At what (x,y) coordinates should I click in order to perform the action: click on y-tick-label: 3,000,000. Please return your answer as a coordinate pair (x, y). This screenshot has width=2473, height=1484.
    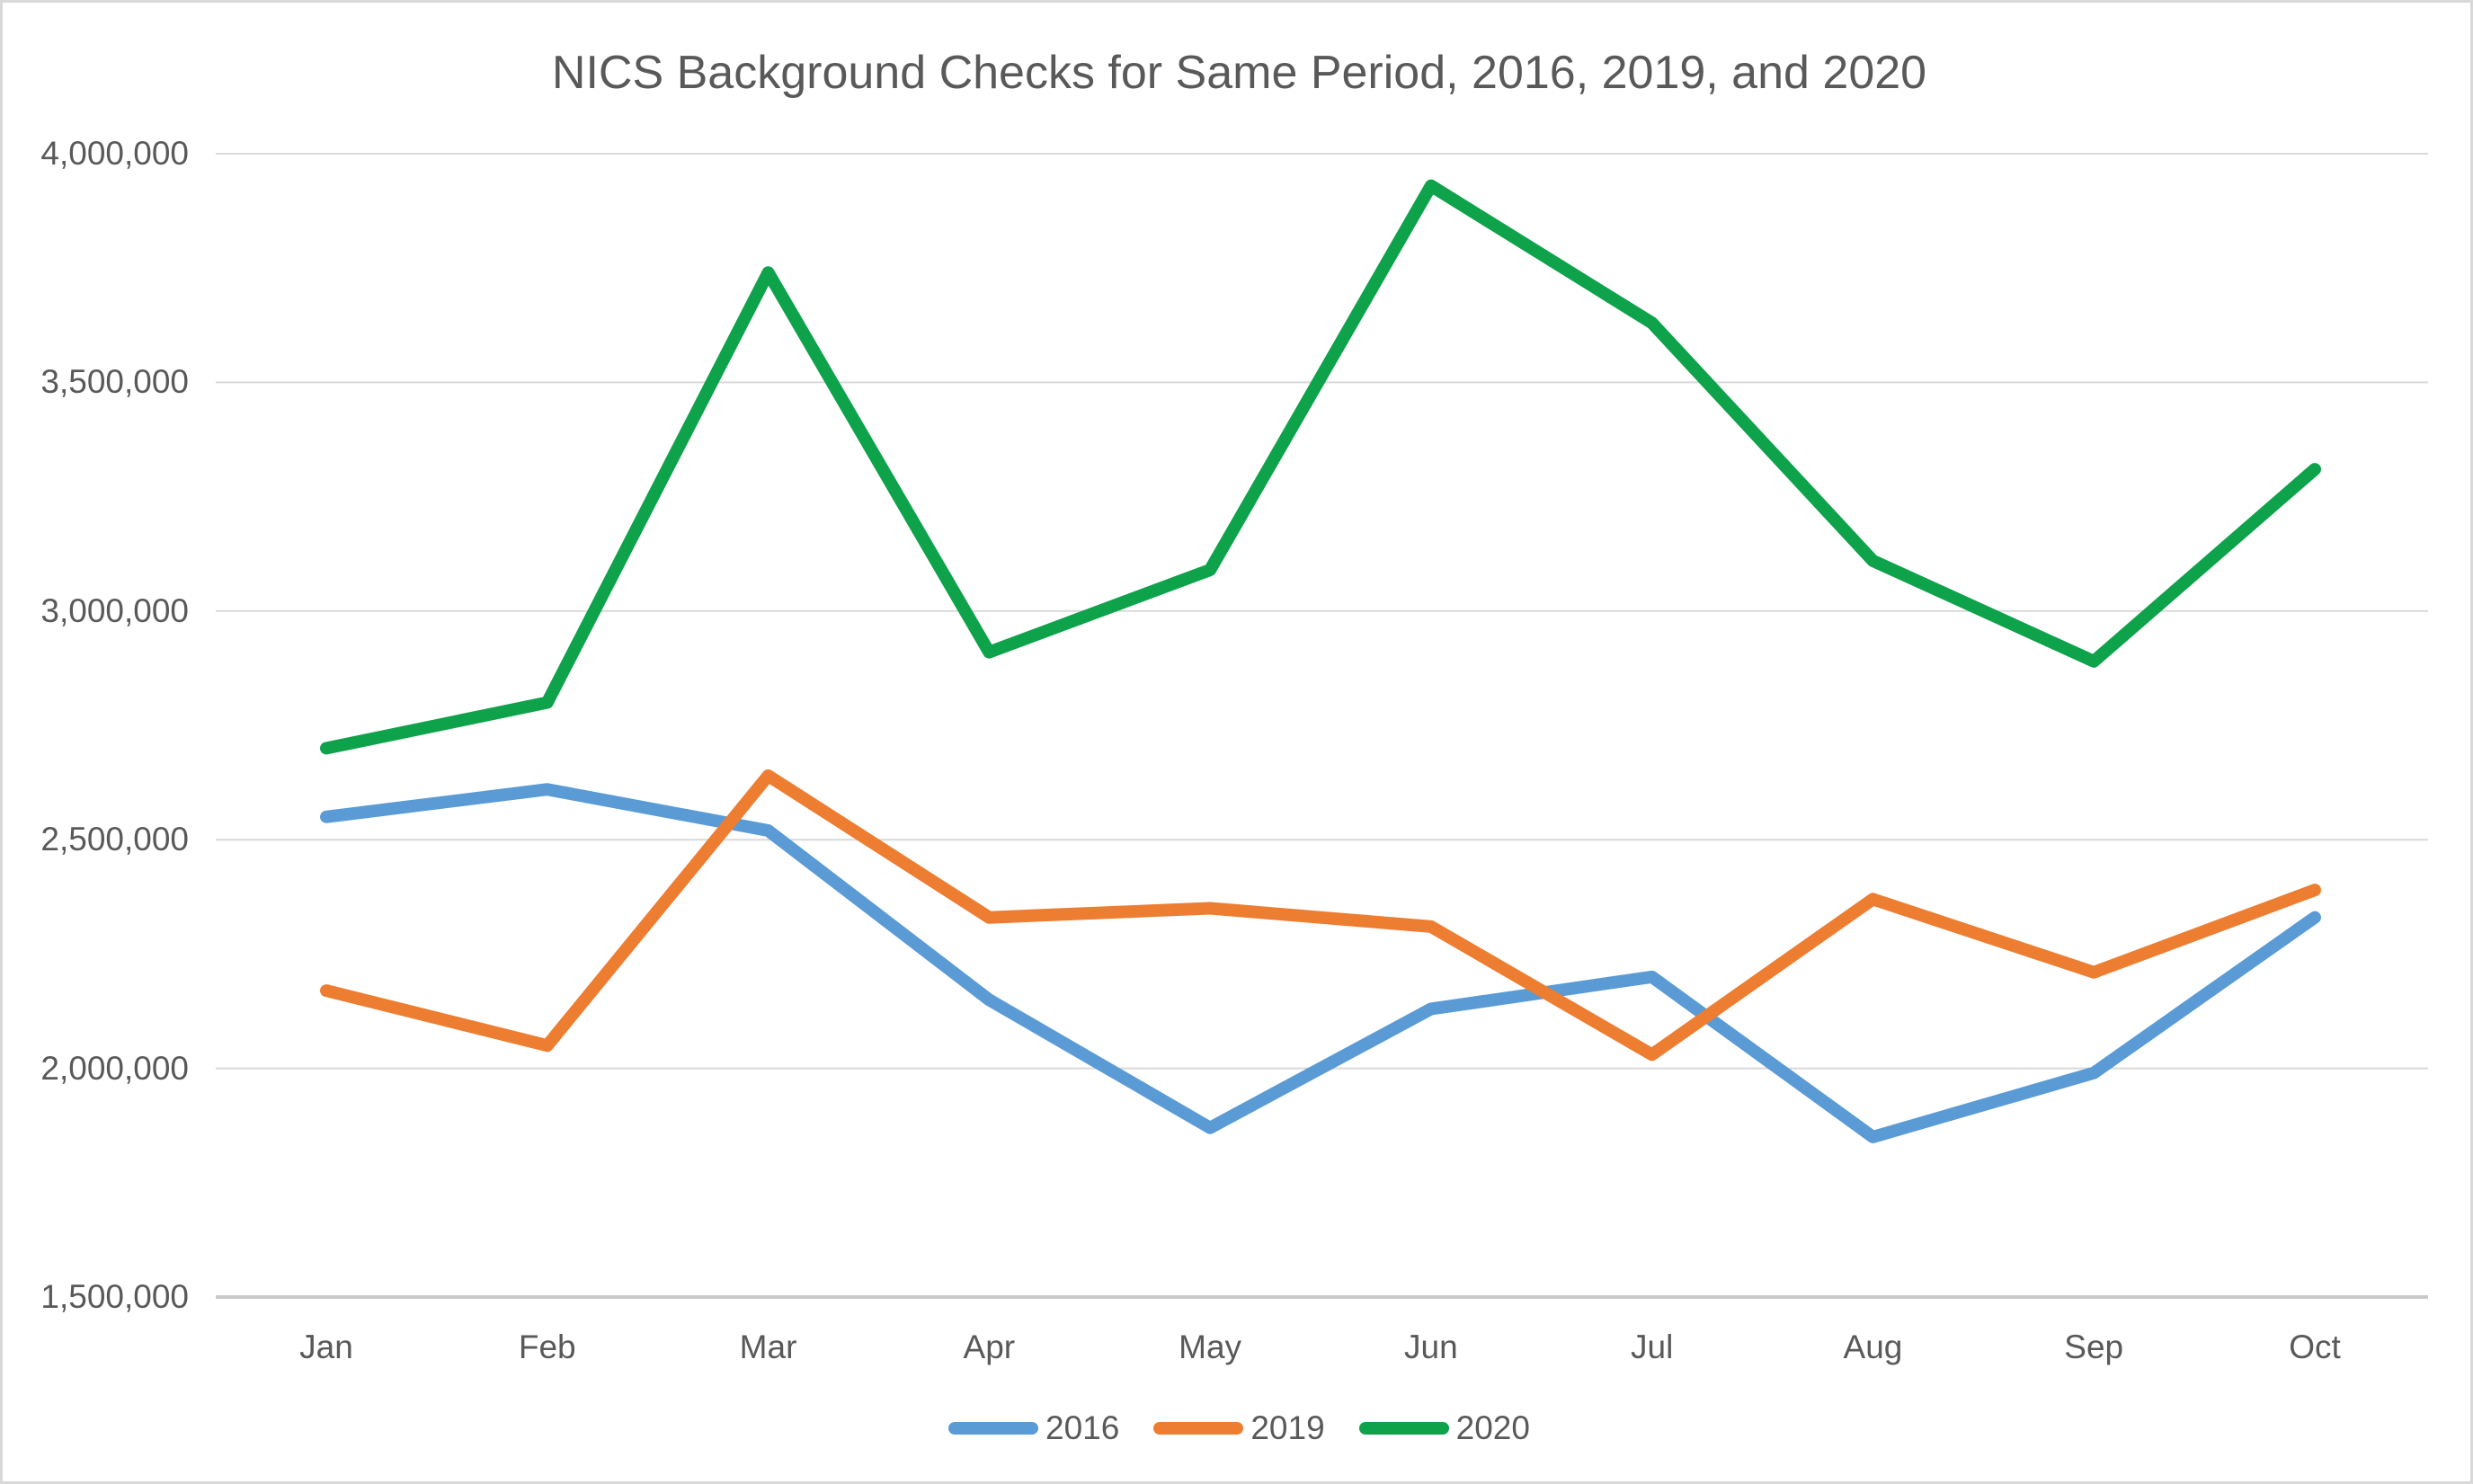
    Looking at the image, I should click on (114, 610).